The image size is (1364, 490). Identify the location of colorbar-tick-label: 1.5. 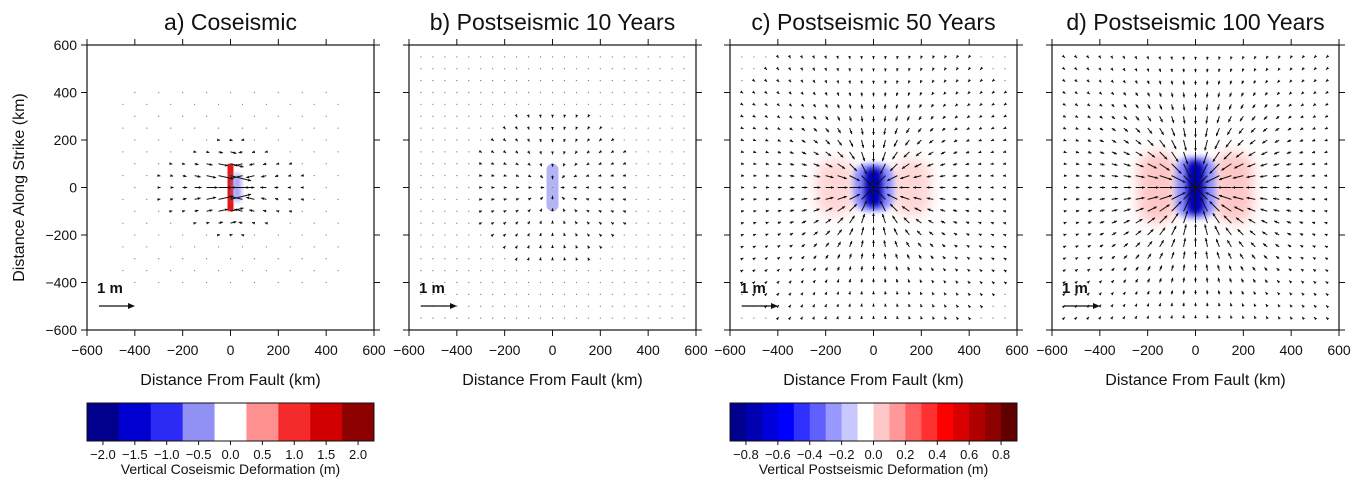
(326, 454).